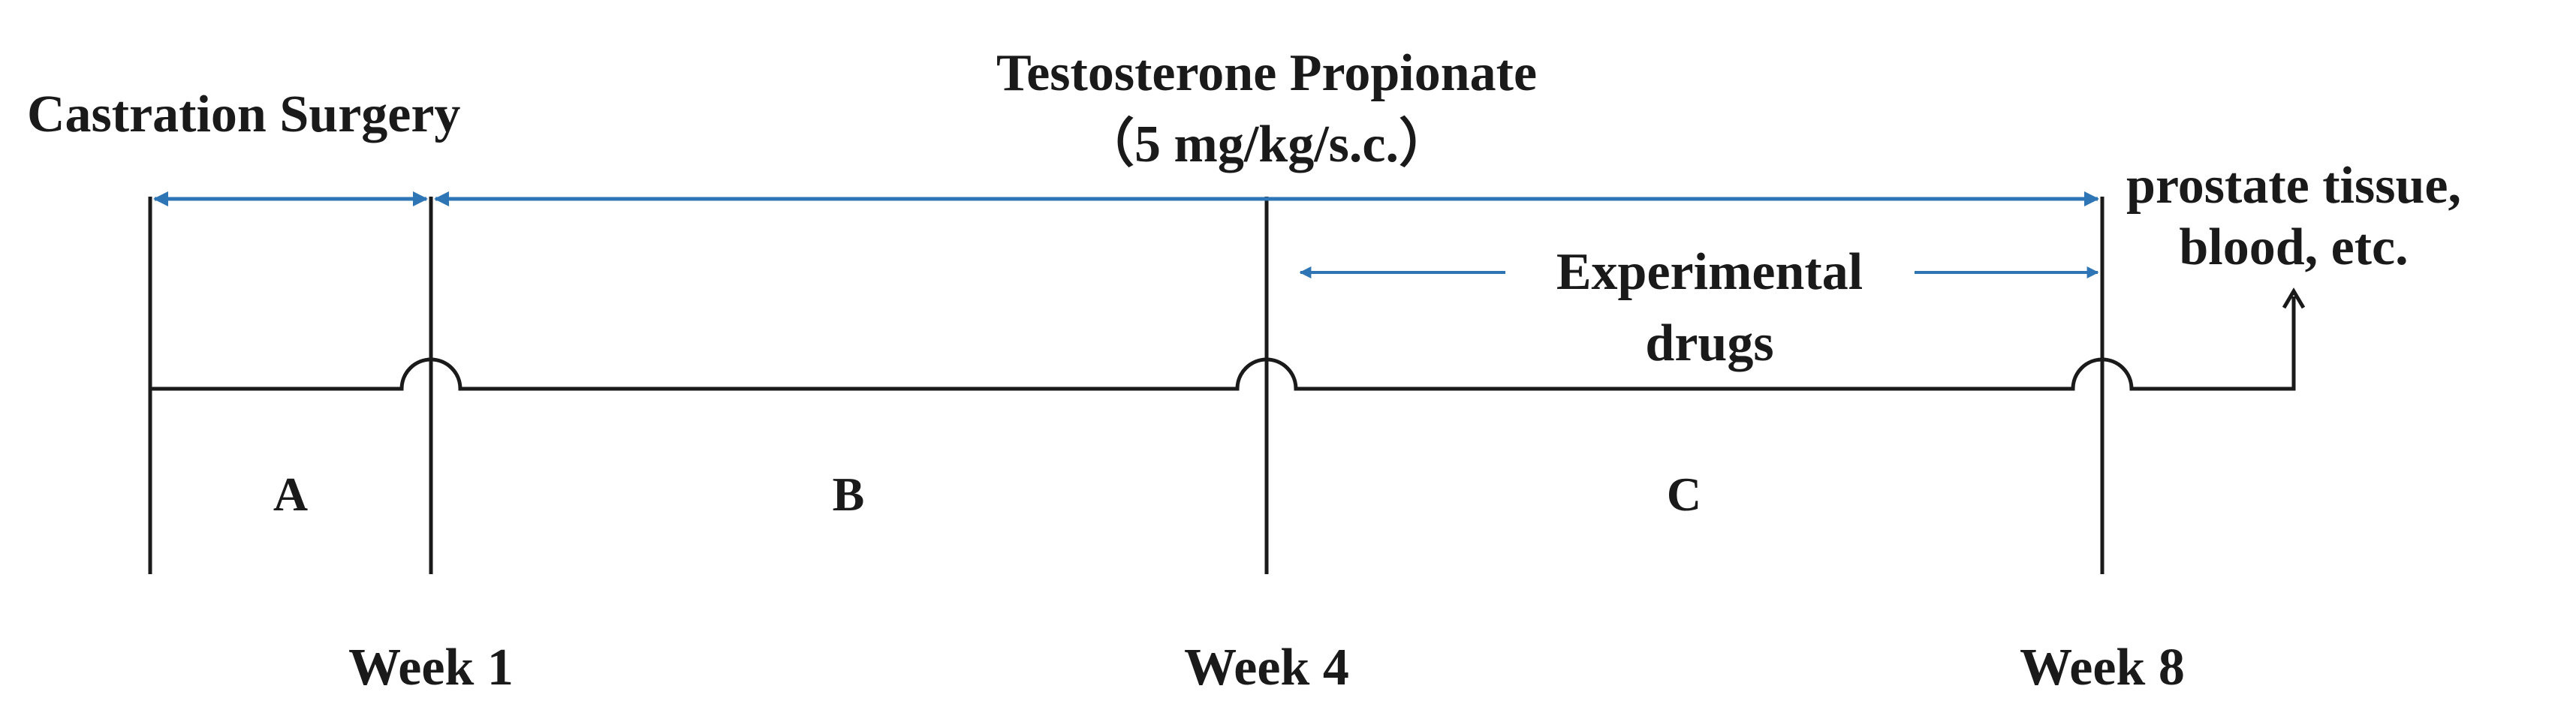 Image resolution: width=2576 pixels, height=725 pixels. What do you see at coordinates (431, 667) in the screenshot?
I see `week-1-label: Week 1` at bounding box center [431, 667].